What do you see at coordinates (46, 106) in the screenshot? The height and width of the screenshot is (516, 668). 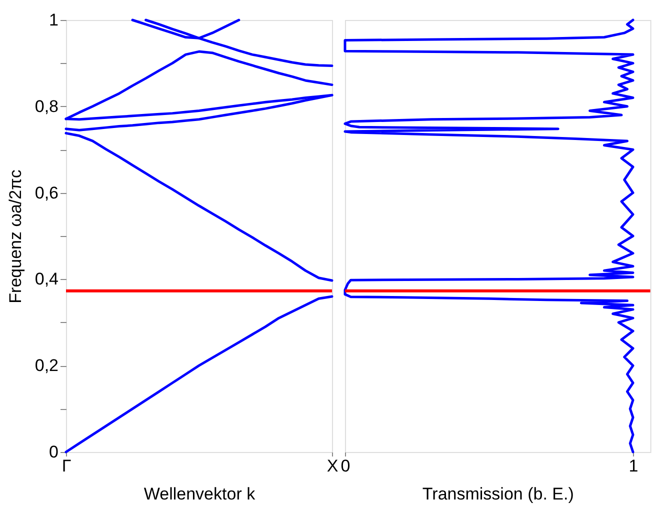 I see `y-tick-label: 0,8` at bounding box center [46, 106].